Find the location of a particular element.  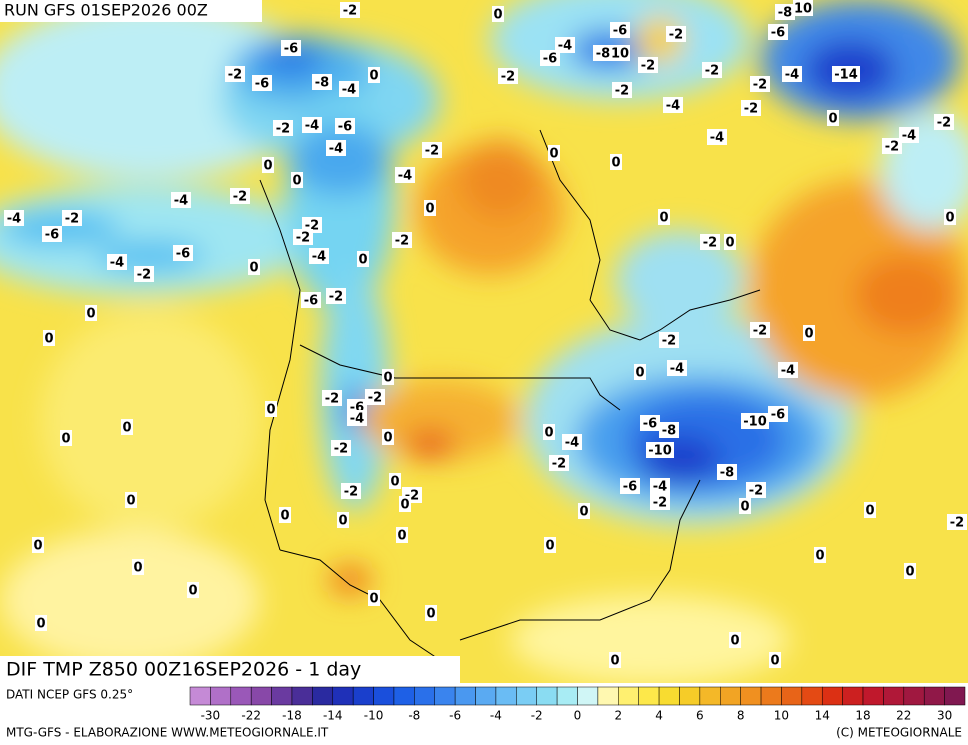

colorbar-label: 4 is located at coordinates (659, 716).